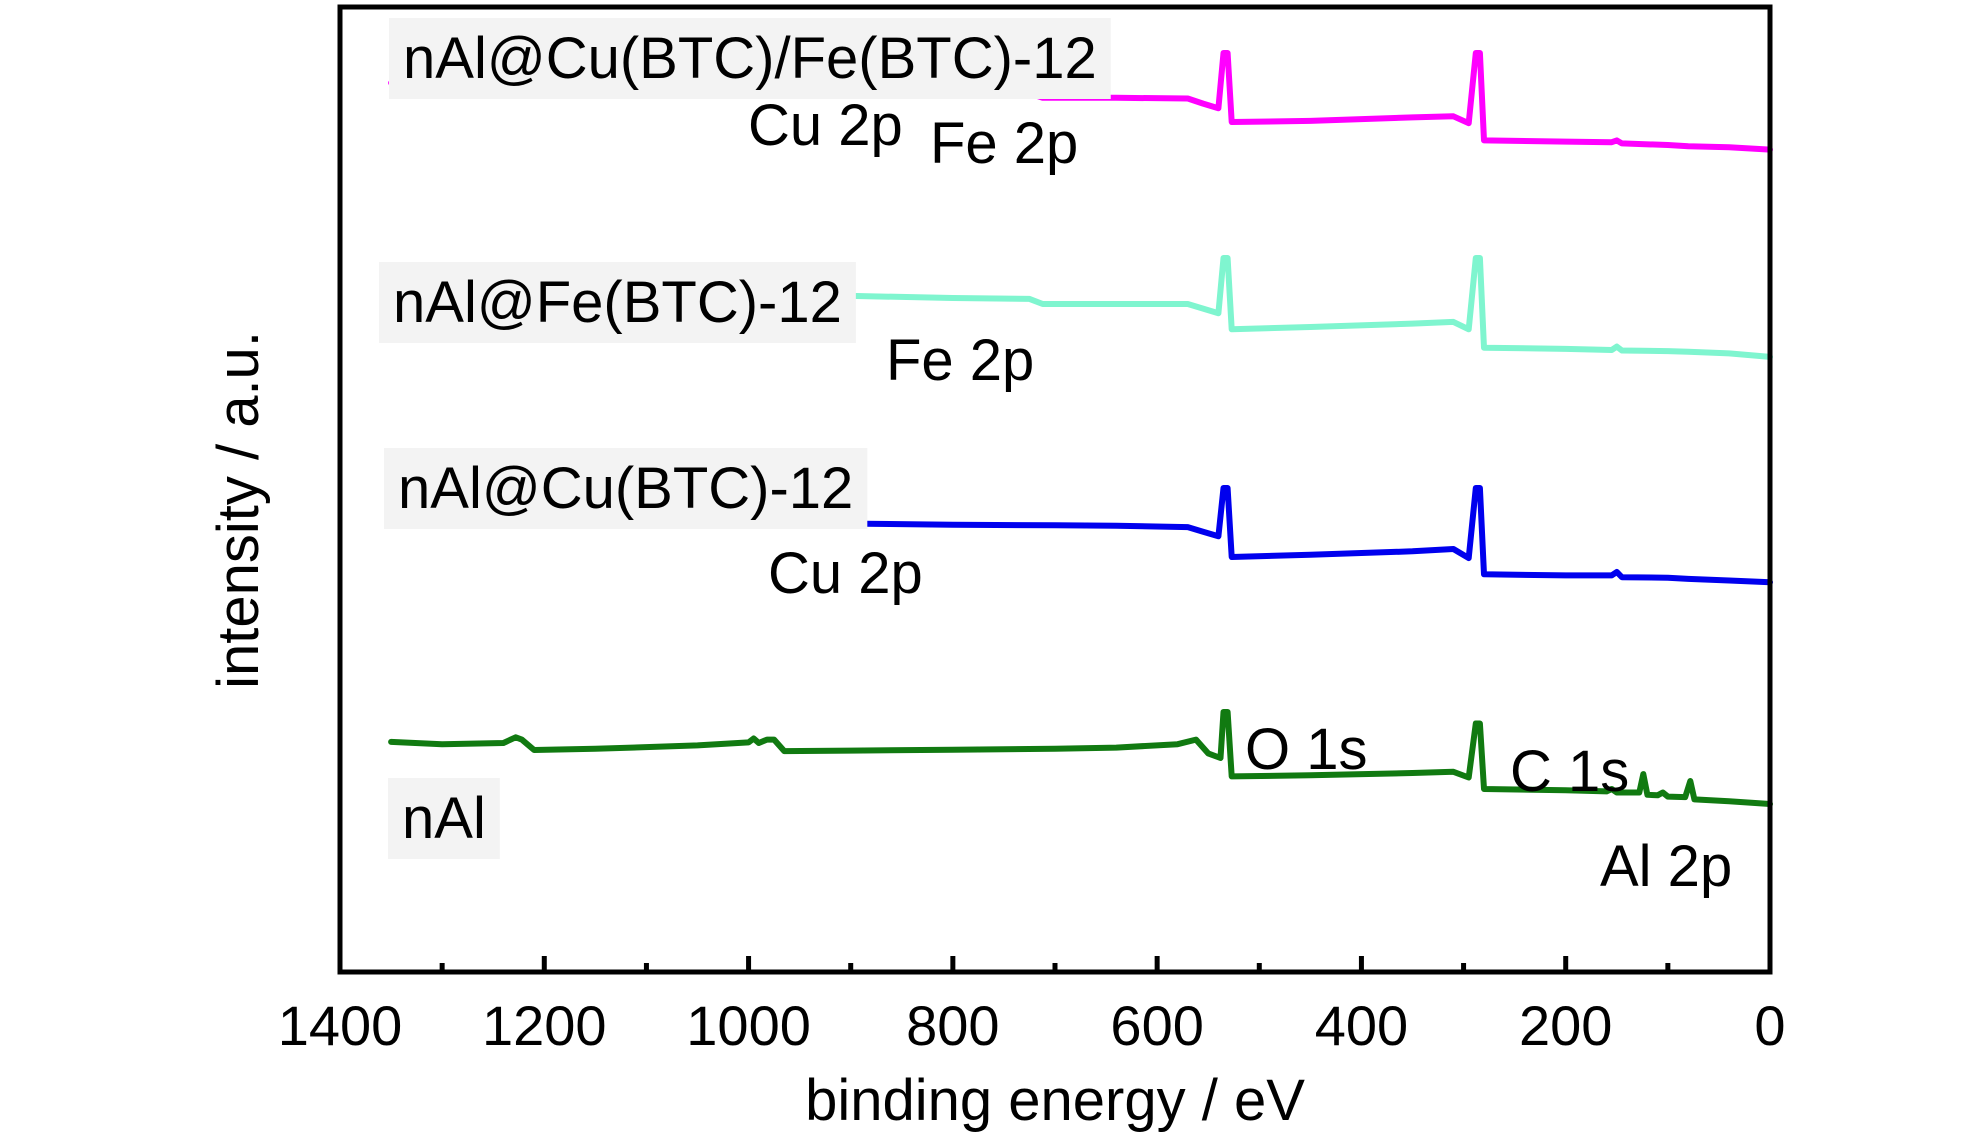 This screenshot has width=1984, height=1134. I want to click on x-tick-label-1200: 1200, so click(544, 1025).